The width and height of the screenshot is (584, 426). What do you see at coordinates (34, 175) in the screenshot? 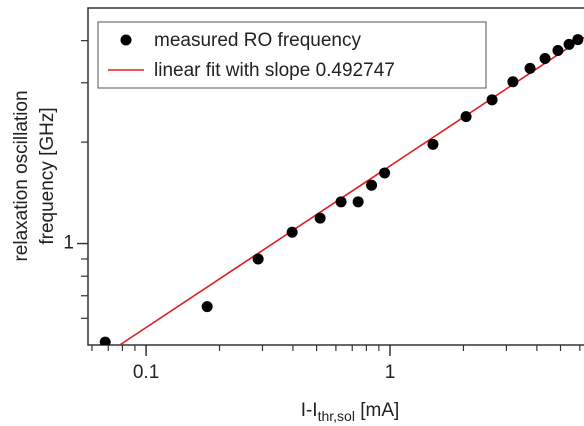
I see `y-axis-label: relaxation oscillation frequency [GHz]` at bounding box center [34, 175].